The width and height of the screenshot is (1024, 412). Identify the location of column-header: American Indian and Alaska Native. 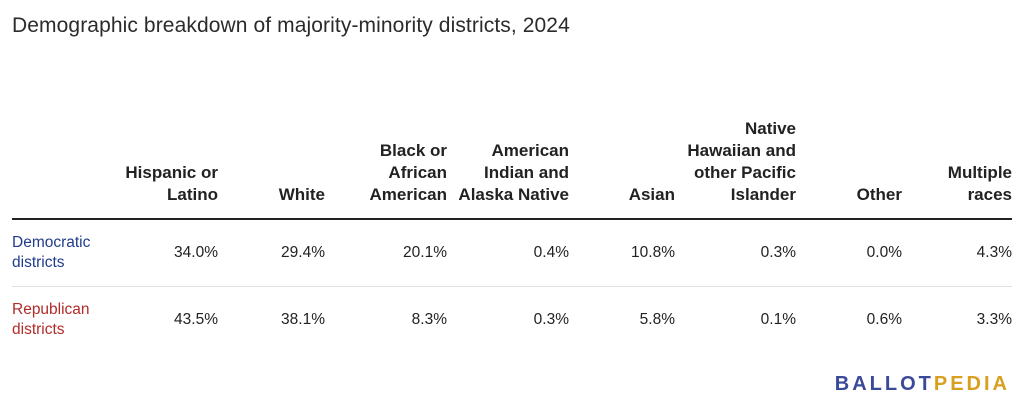
(508, 140).